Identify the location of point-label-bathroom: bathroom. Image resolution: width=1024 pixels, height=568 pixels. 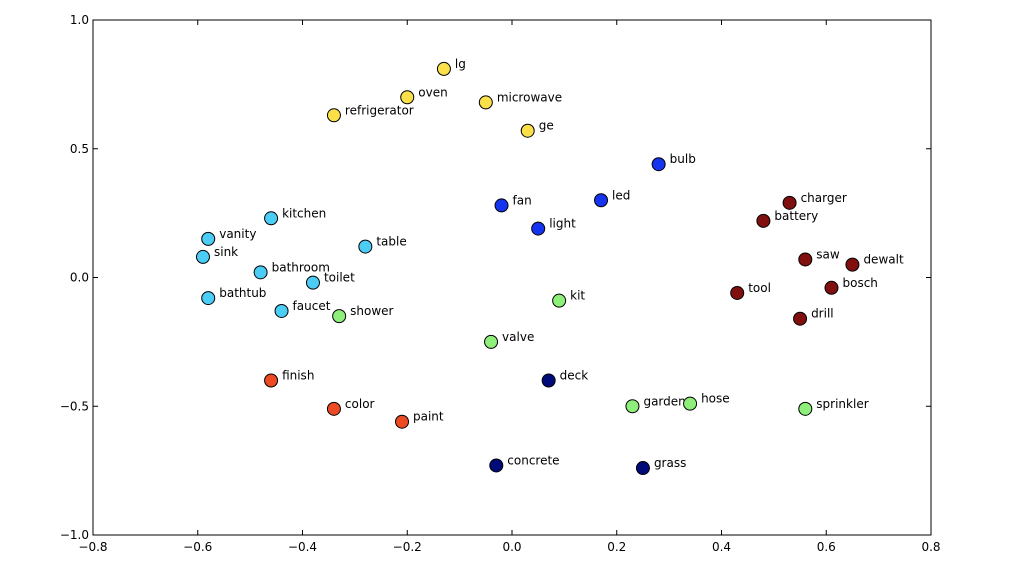
(301, 267).